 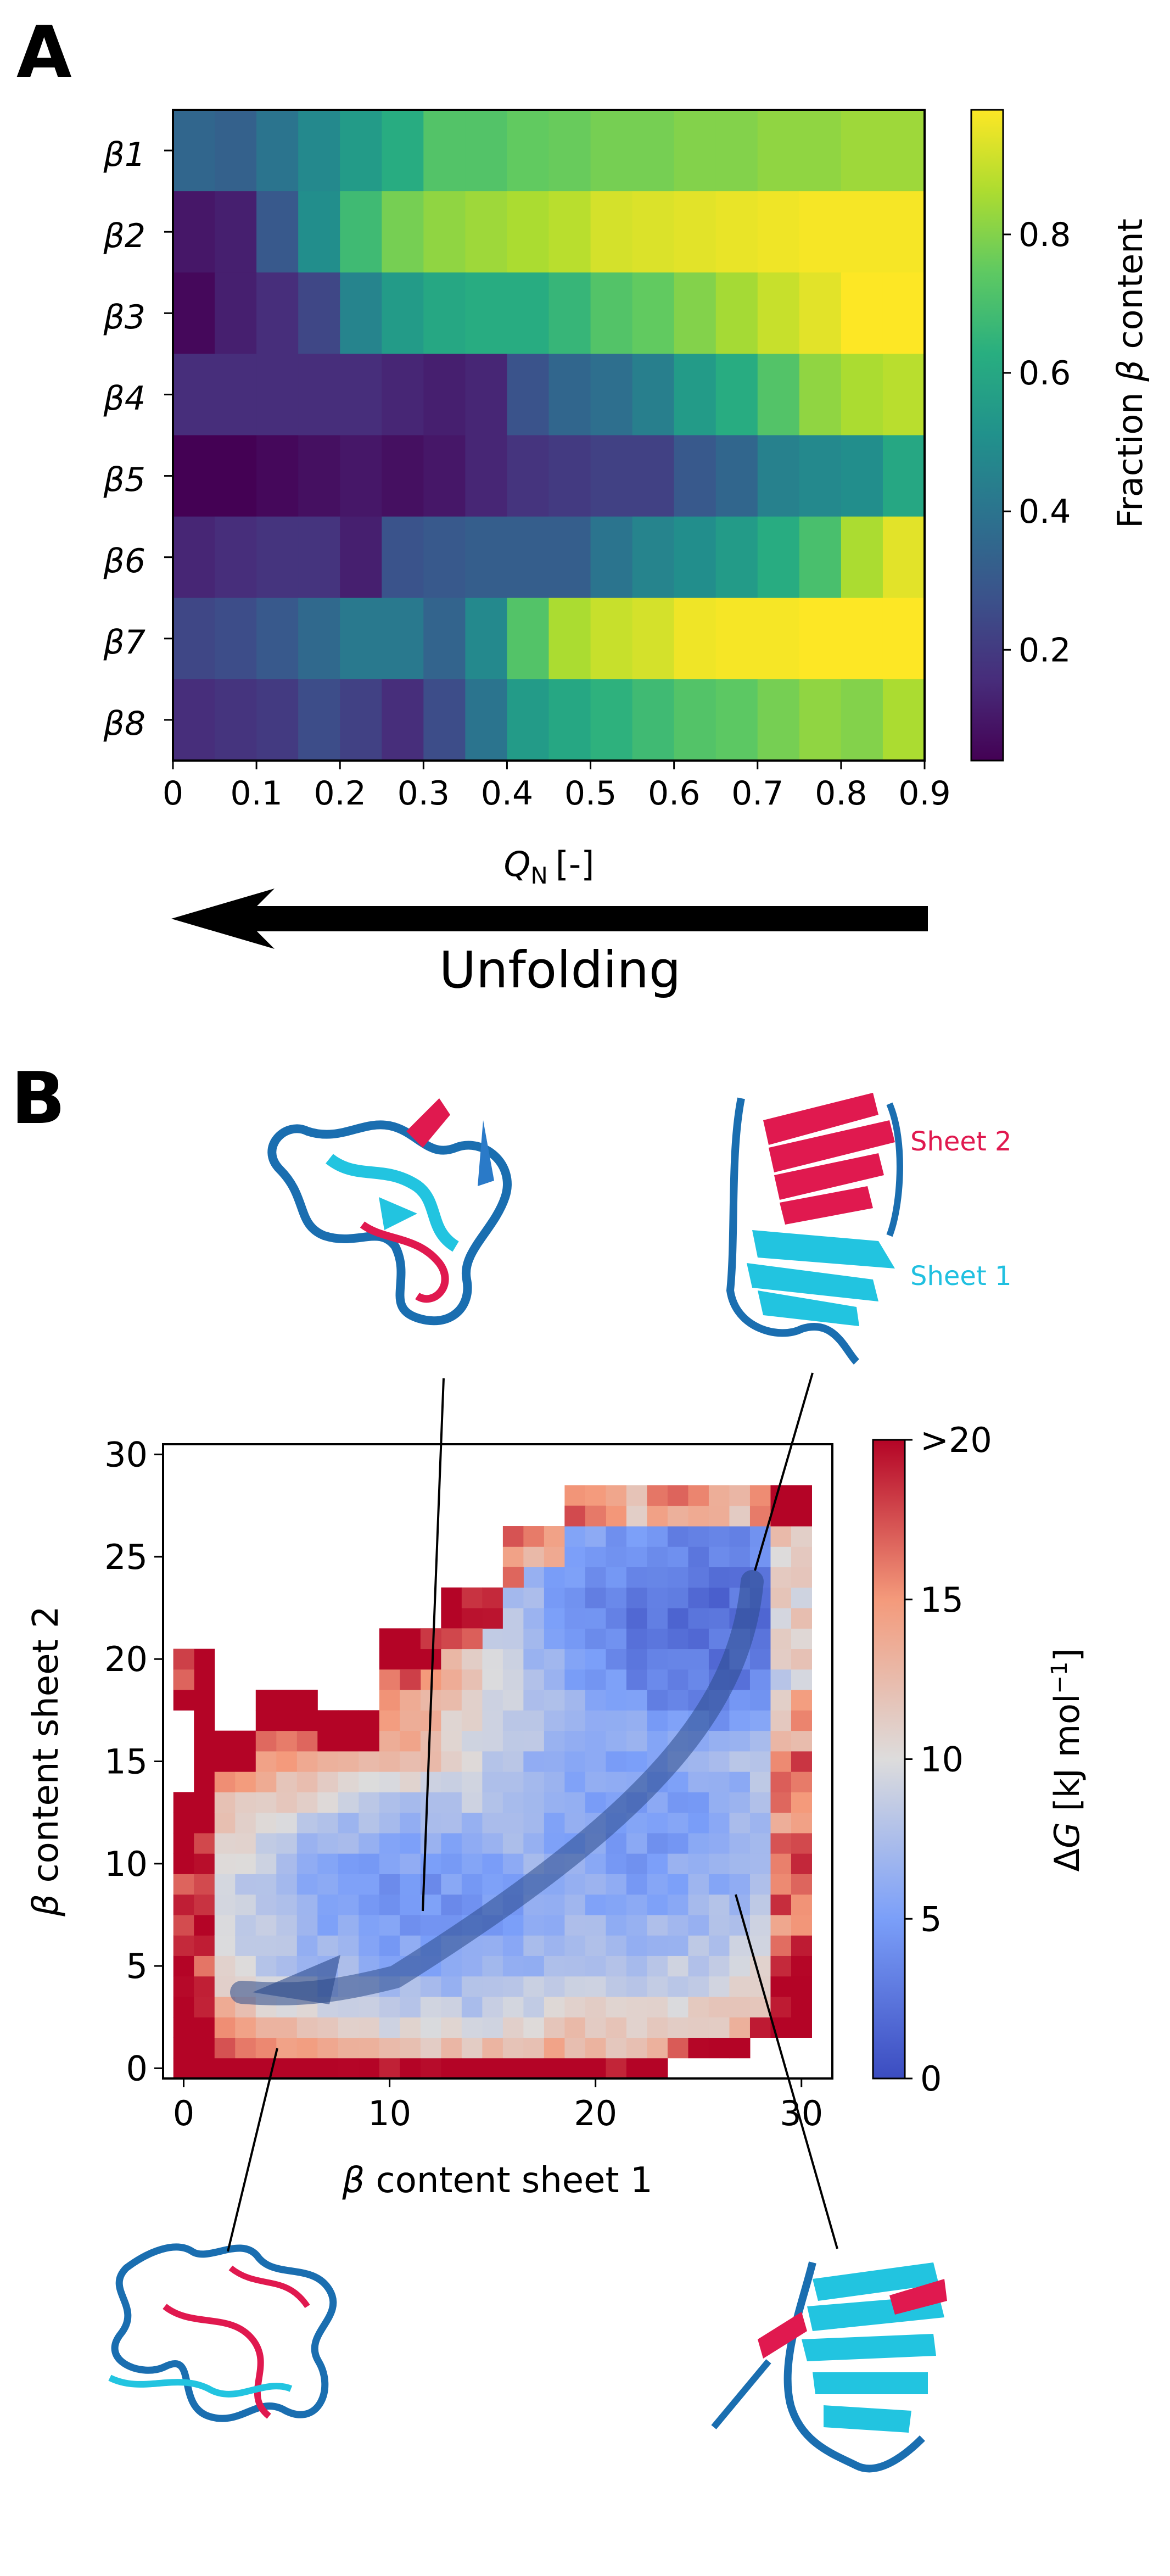 I want to click on x-tick-label-a: 0.2, so click(x=340, y=794).